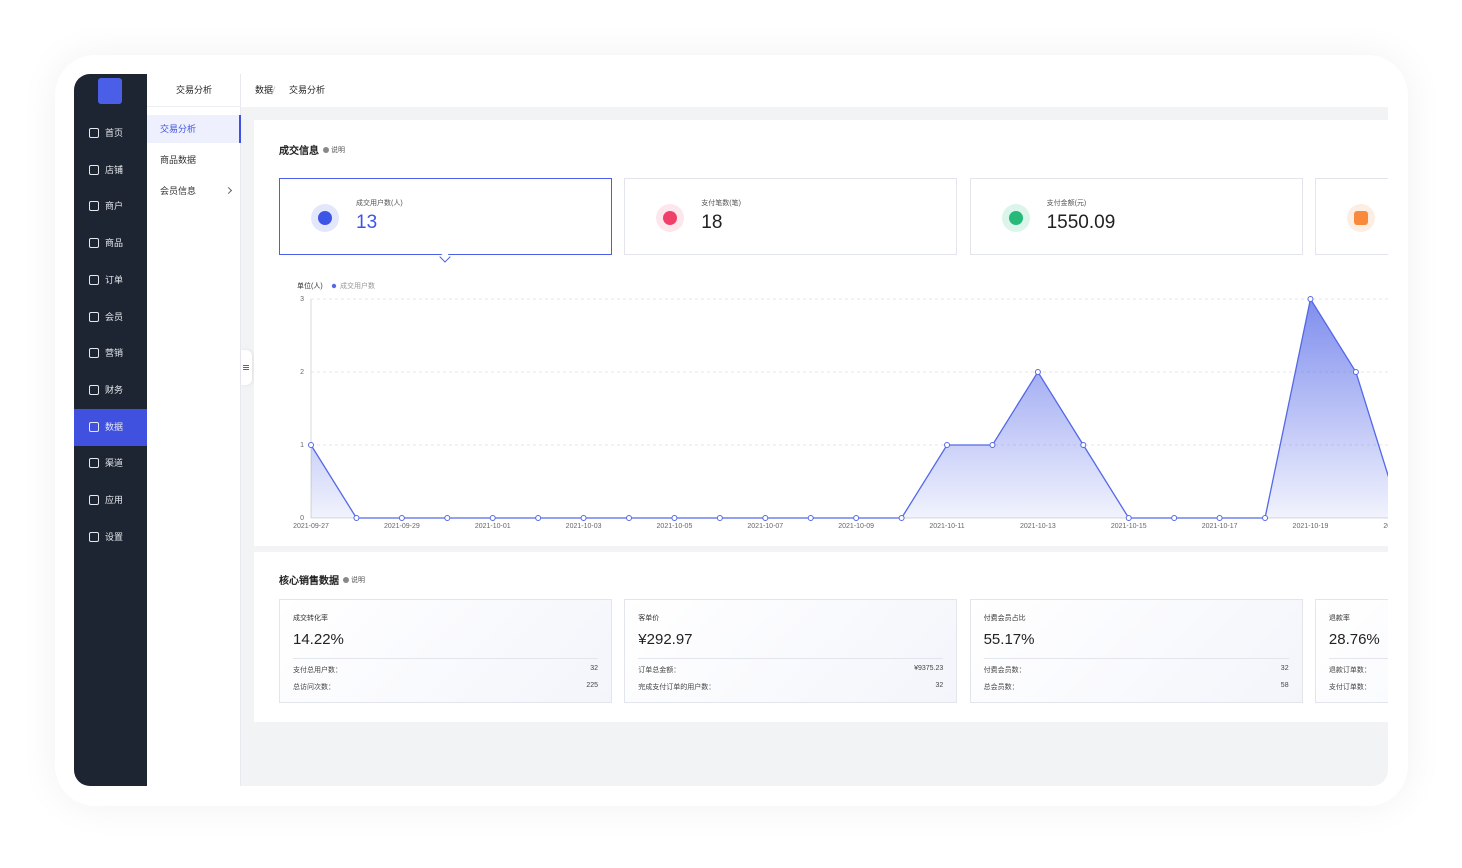  What do you see at coordinates (1311, 526) in the screenshot?
I see `x-tick-label: 2021-10-19` at bounding box center [1311, 526].